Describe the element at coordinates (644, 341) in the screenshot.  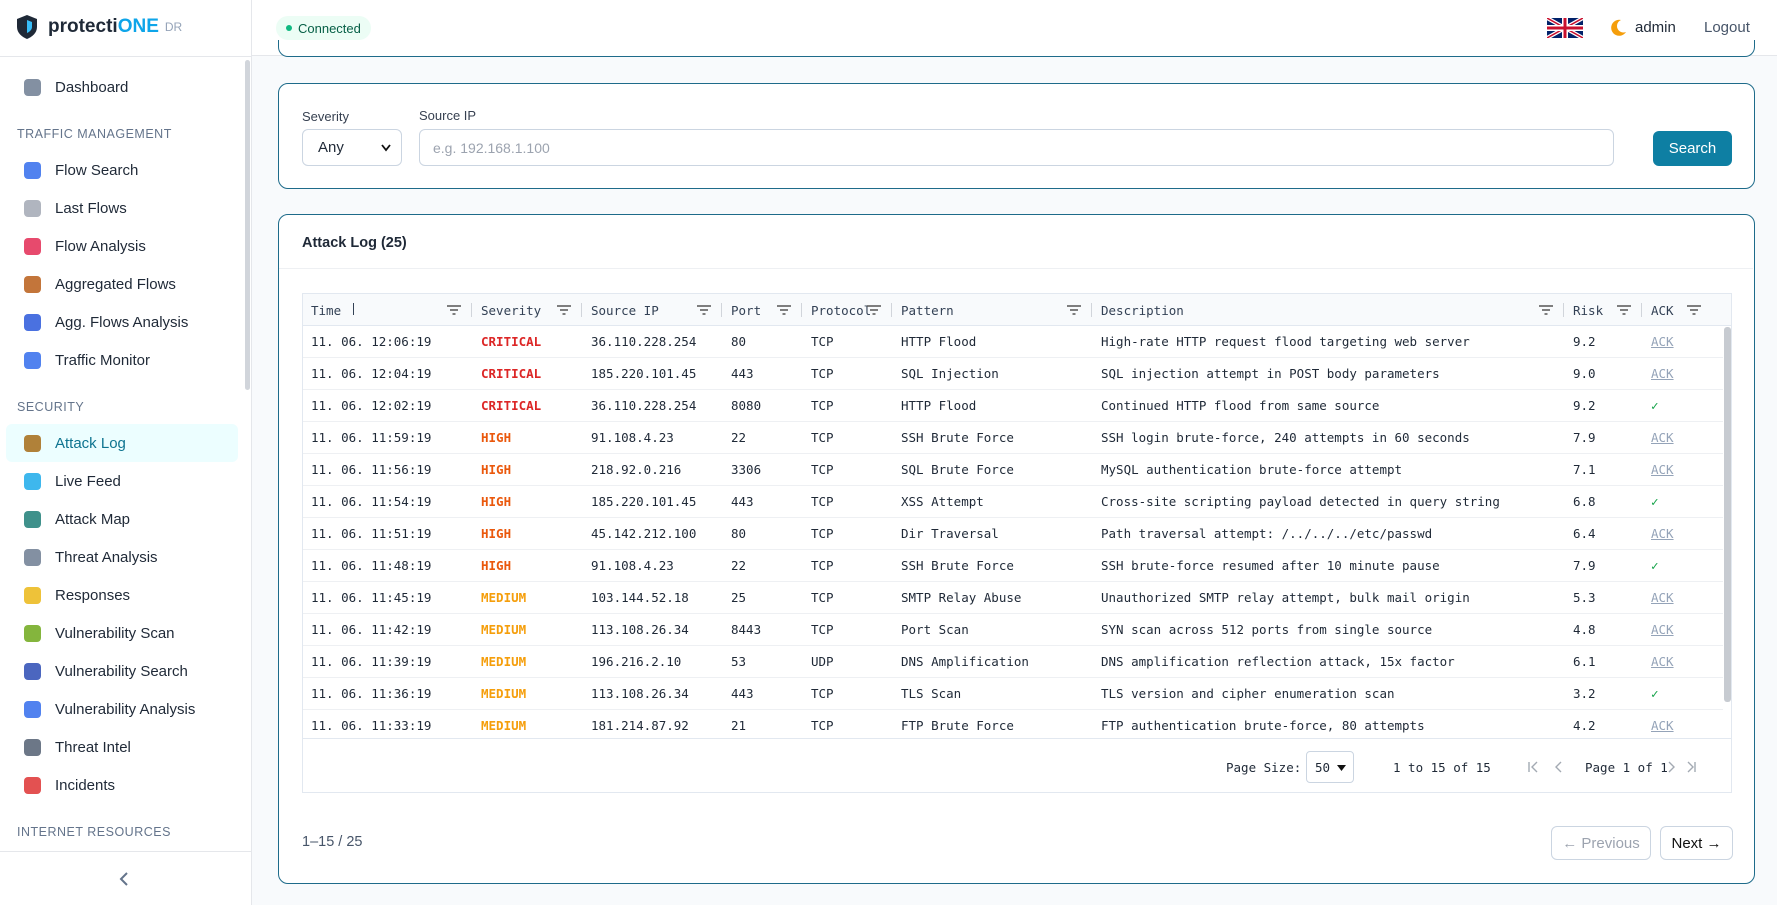
I see `cell-ip: 36.110.228.254` at that location.